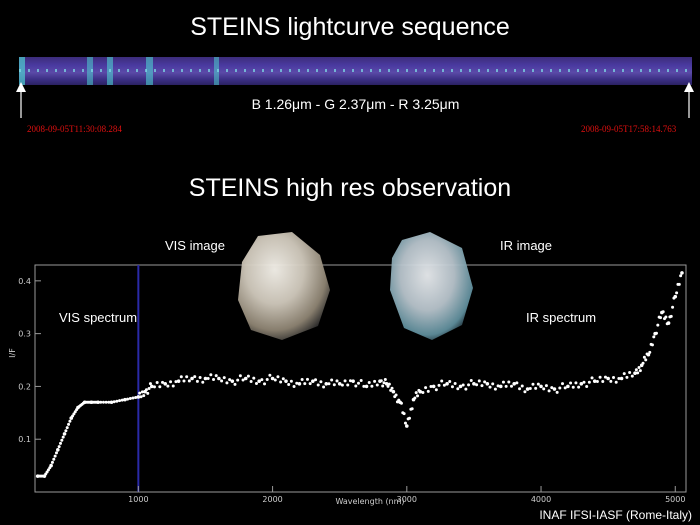  I want to click on lightcurve-title: STEINS lightcurve sequence, so click(350, 27).